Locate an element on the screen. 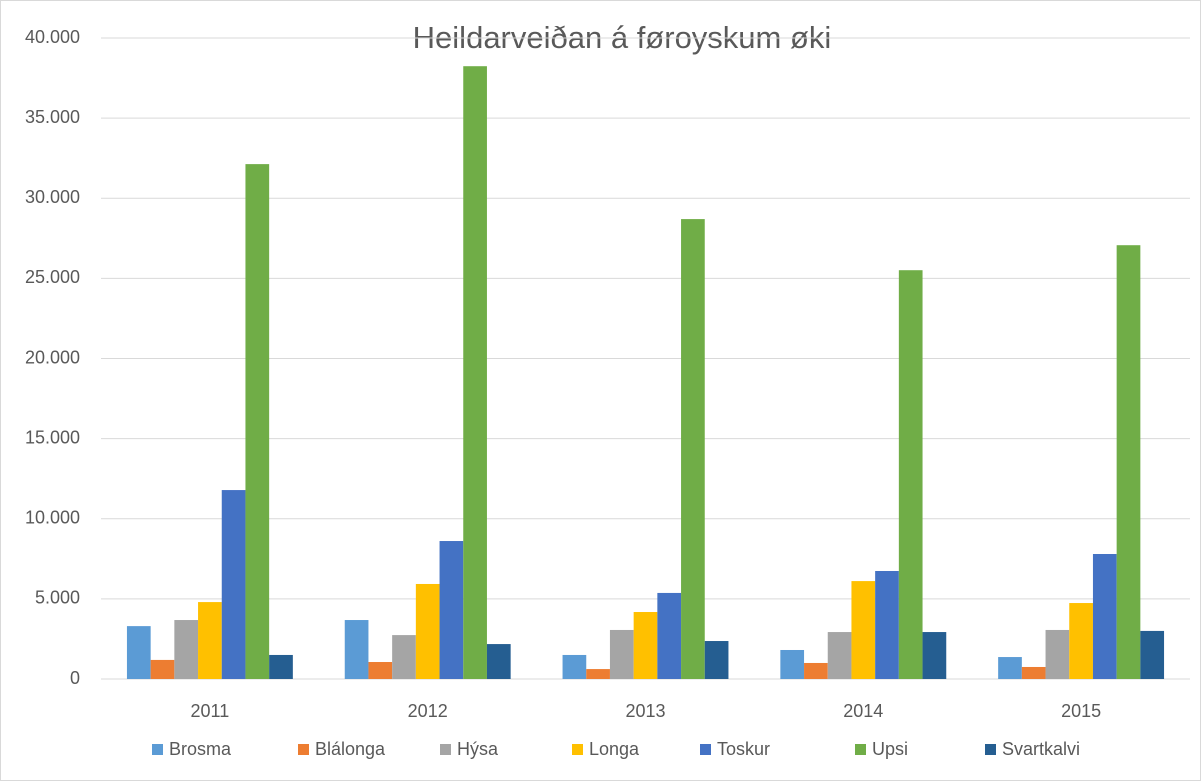 Image resolution: width=1201 pixels, height=781 pixels. legend-label: Longa is located at coordinates (614, 749).